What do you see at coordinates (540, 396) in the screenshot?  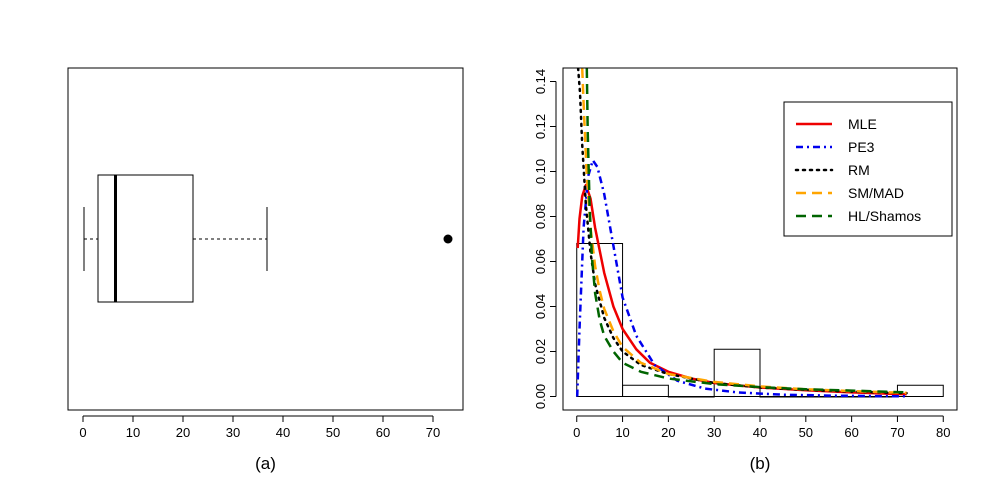 I see `y-tick-label: 0.00` at bounding box center [540, 396].